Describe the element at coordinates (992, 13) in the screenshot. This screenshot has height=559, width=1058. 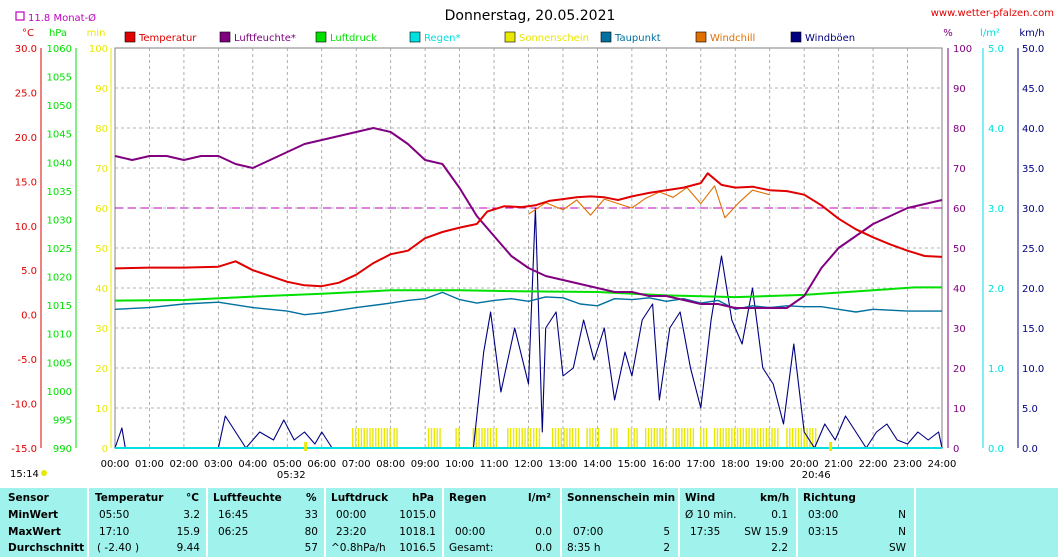
I see `site-link: www.wetter-pfalzen.com` at that location.